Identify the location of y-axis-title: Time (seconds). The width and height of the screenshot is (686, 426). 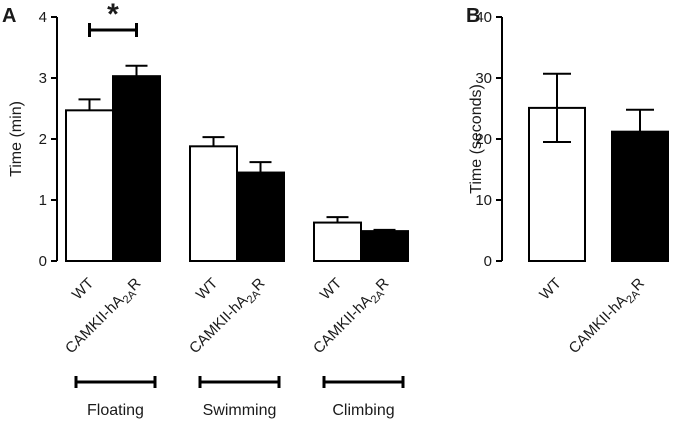
(476, 139).